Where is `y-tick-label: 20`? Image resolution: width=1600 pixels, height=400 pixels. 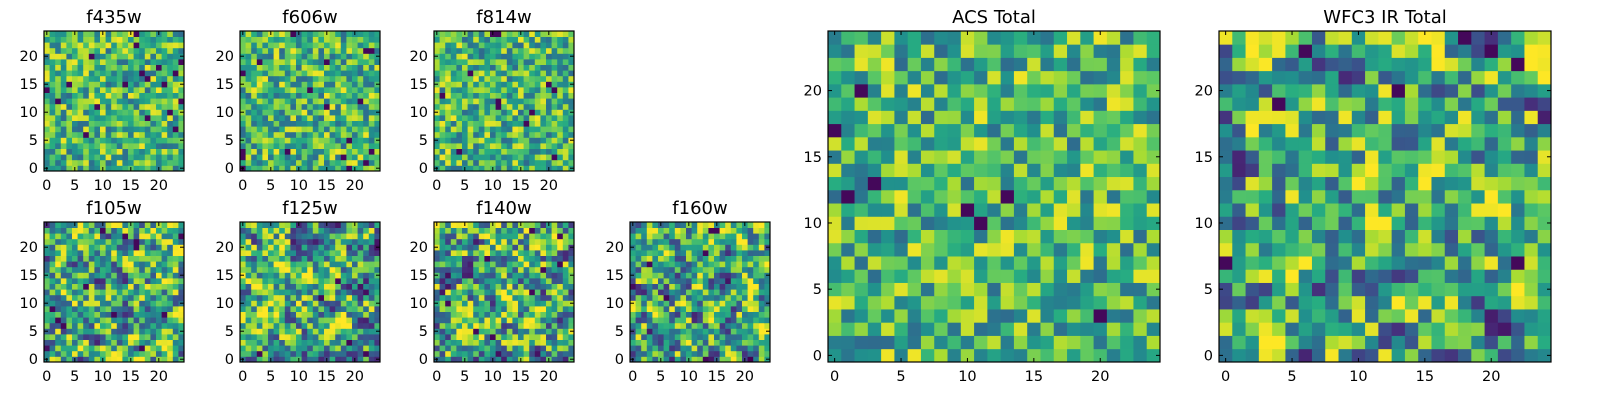 y-tick-label: 20 is located at coordinates (615, 248).